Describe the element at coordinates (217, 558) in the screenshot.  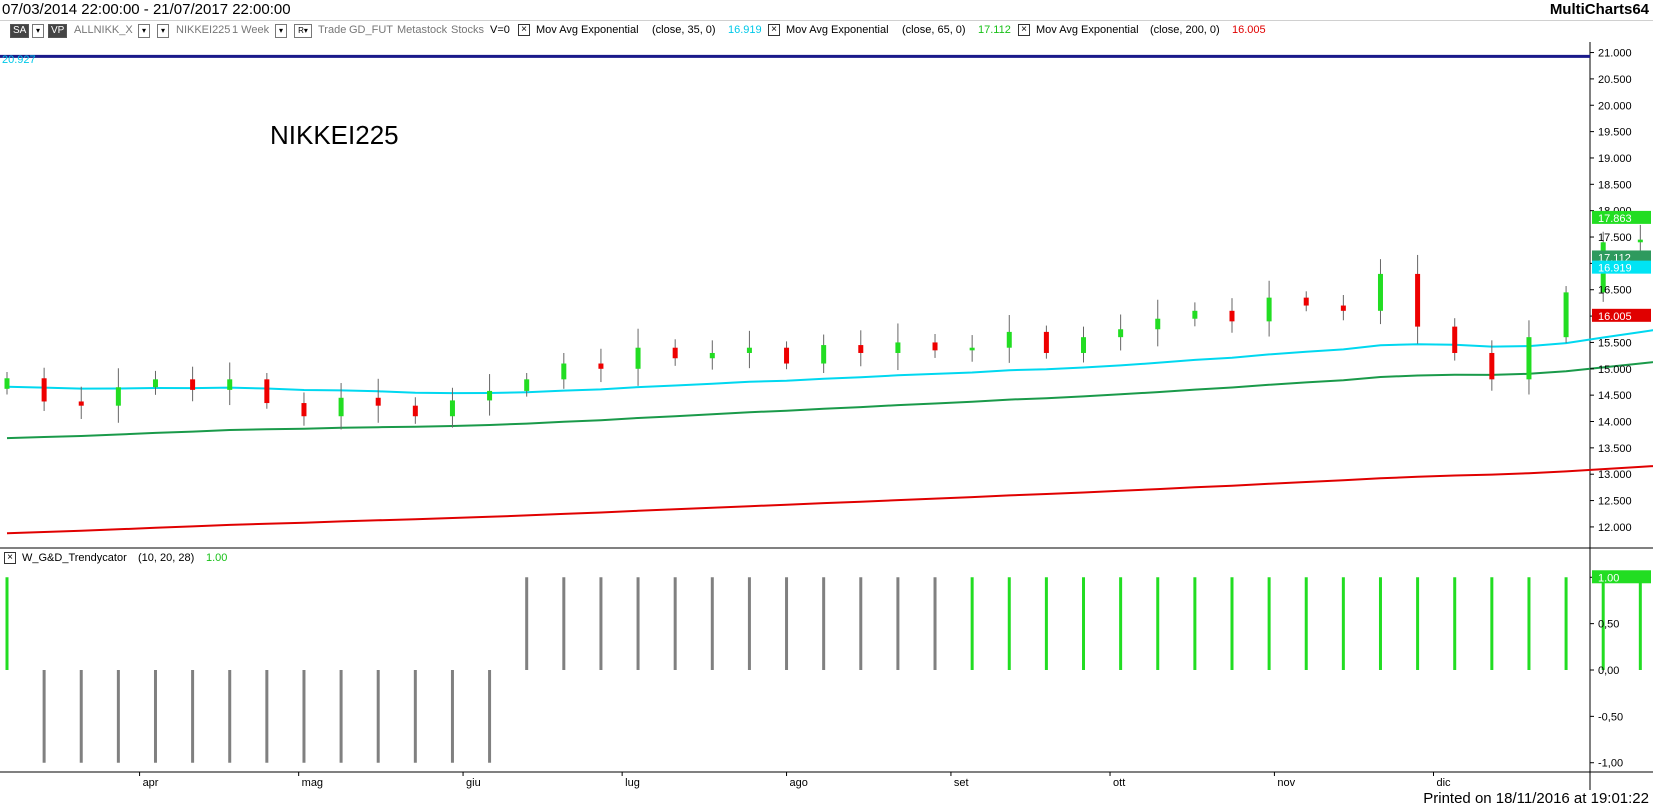
I see `indicator-value: 1.00` at that location.